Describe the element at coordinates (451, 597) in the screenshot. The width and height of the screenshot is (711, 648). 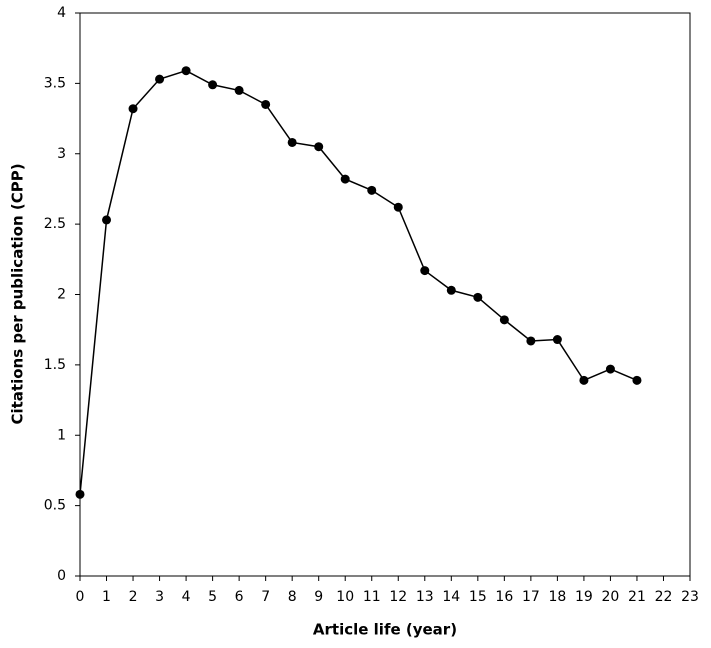
I see `x-tick-label: 14` at that location.